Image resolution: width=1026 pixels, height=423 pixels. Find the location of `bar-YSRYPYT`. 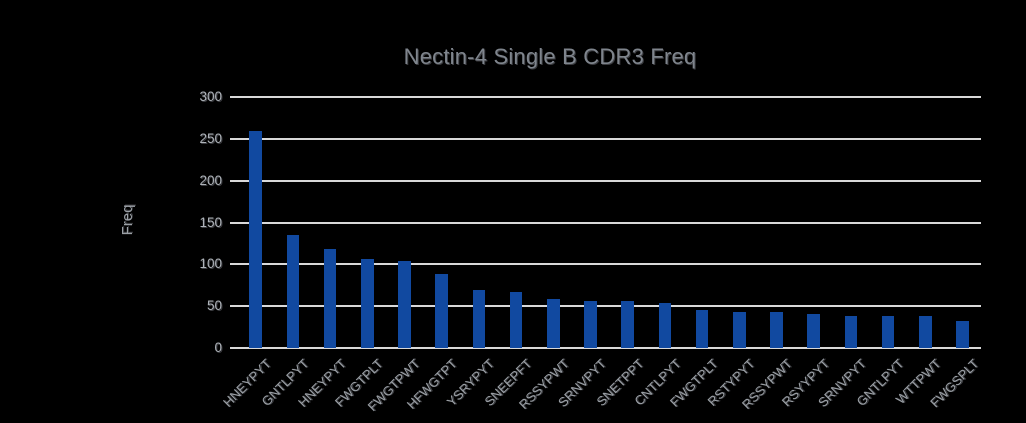

bar-YSRYPYT is located at coordinates (479, 319).